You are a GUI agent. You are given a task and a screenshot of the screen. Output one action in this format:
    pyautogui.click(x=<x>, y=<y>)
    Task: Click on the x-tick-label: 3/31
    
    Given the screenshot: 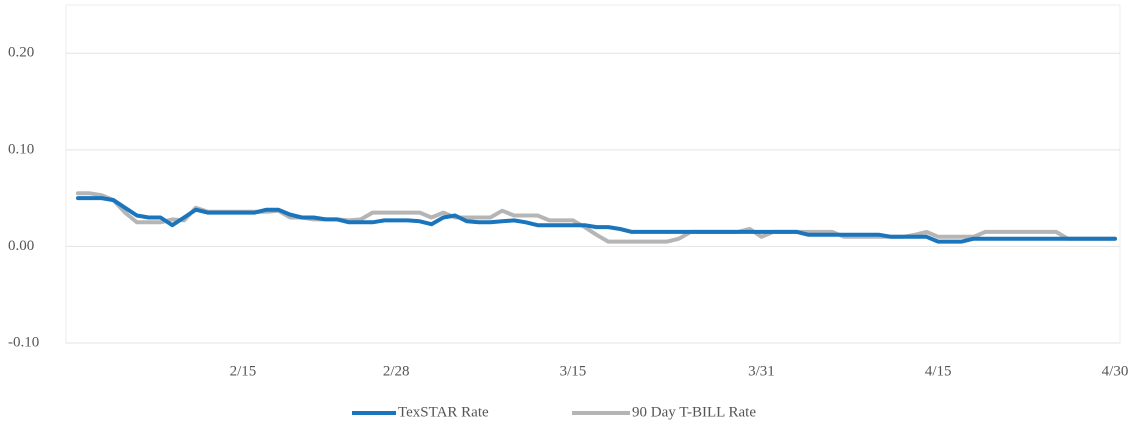 What is the action you would take?
    pyautogui.click(x=761, y=371)
    